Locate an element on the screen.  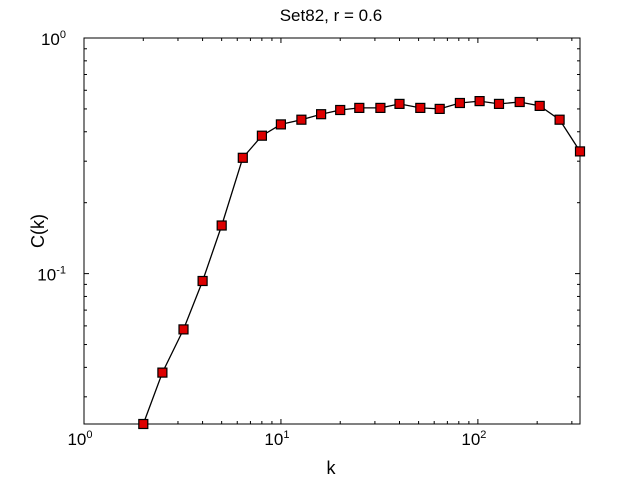
y-axis-label: C(k) is located at coordinates (38, 231).